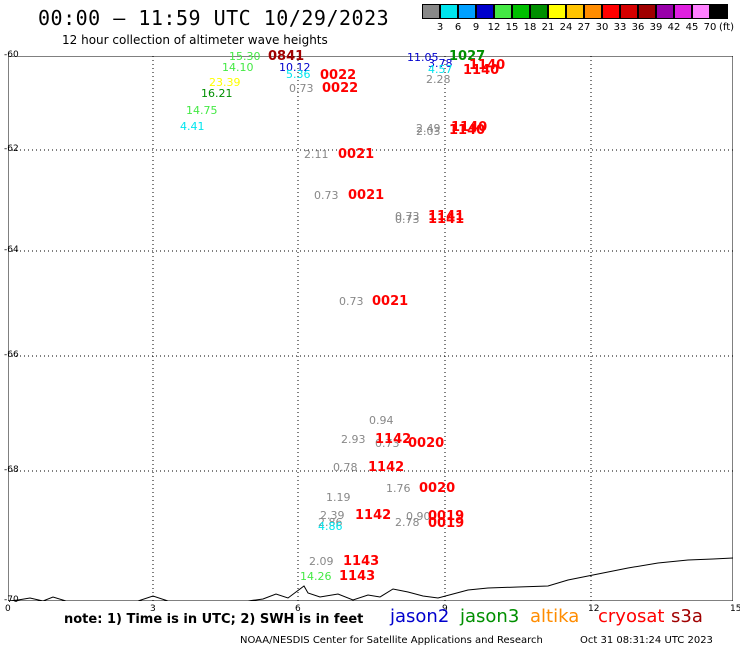 This screenshot has width=740, height=650. What do you see at coordinates (687, 616) in the screenshot?
I see `satellite-label-s3a: s3a` at bounding box center [687, 616].